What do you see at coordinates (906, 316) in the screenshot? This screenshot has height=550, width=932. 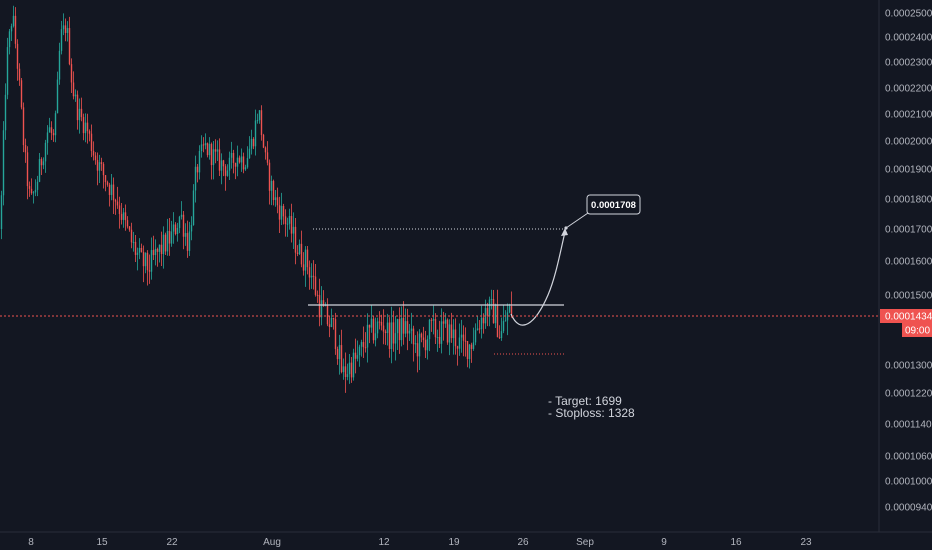 I see `current-price-badge` at bounding box center [906, 316].